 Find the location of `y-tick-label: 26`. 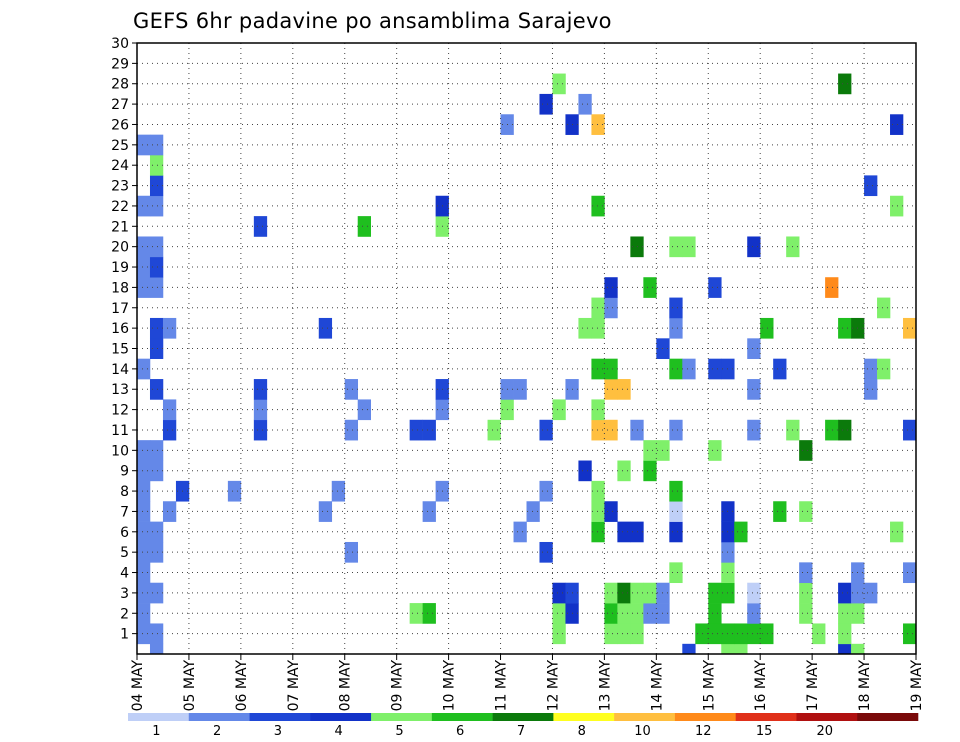

y-tick-label: 26 is located at coordinates (120, 125).